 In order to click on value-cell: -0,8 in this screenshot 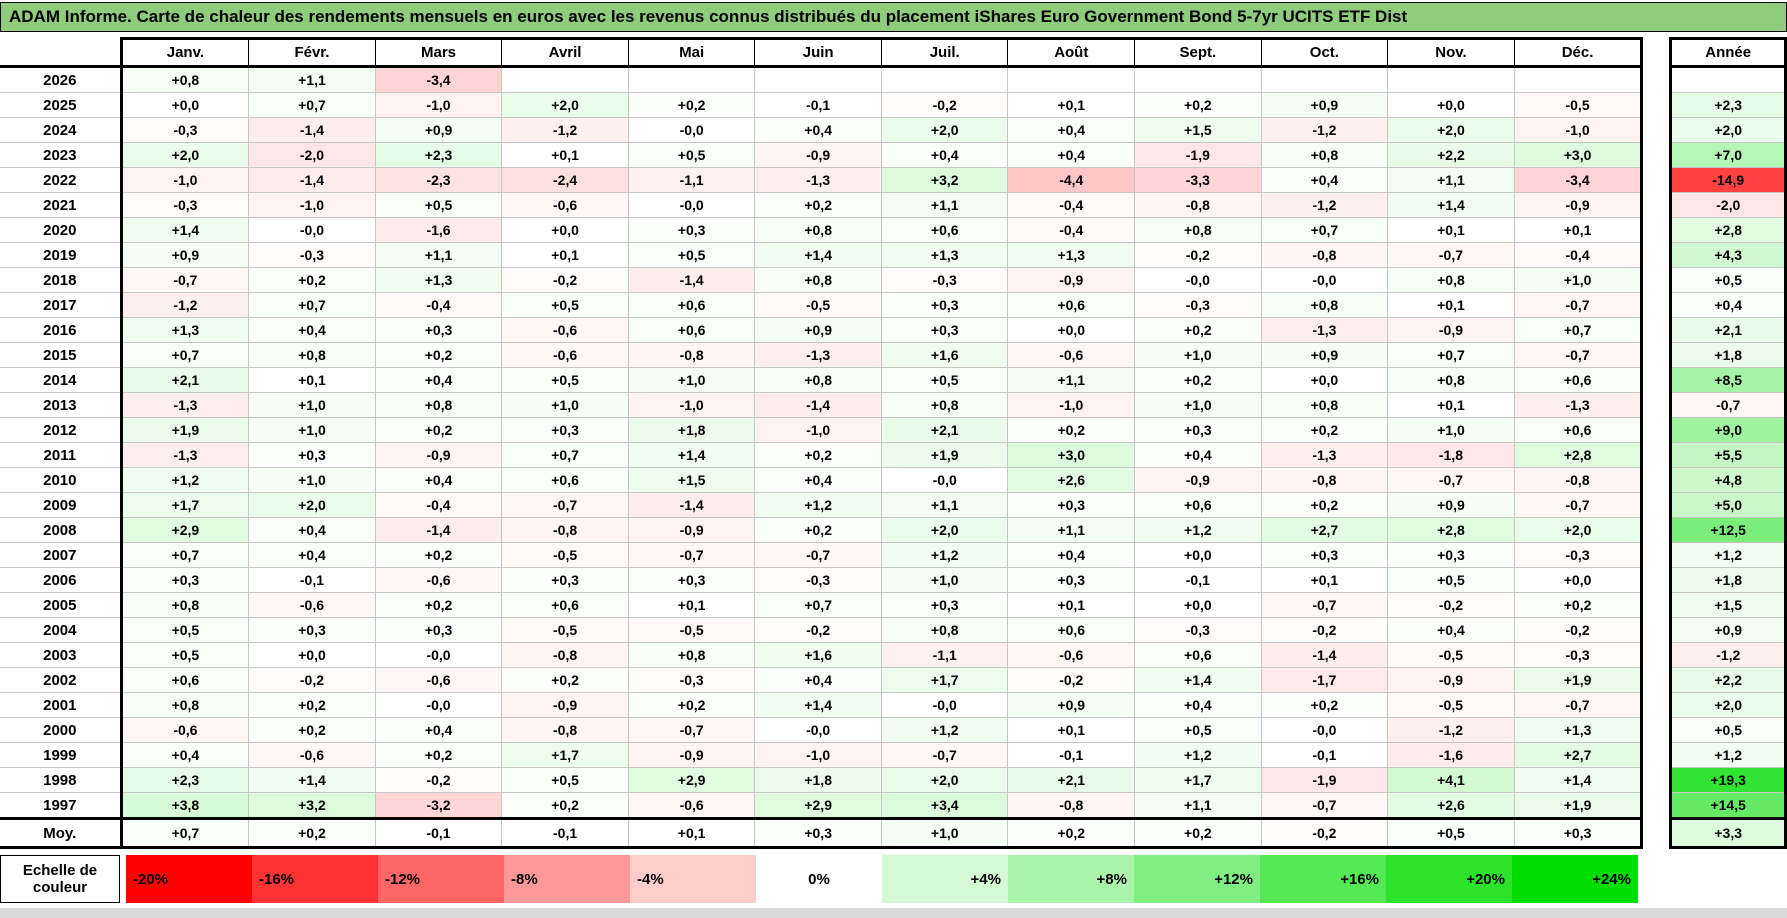, I will do `click(565, 655)`.